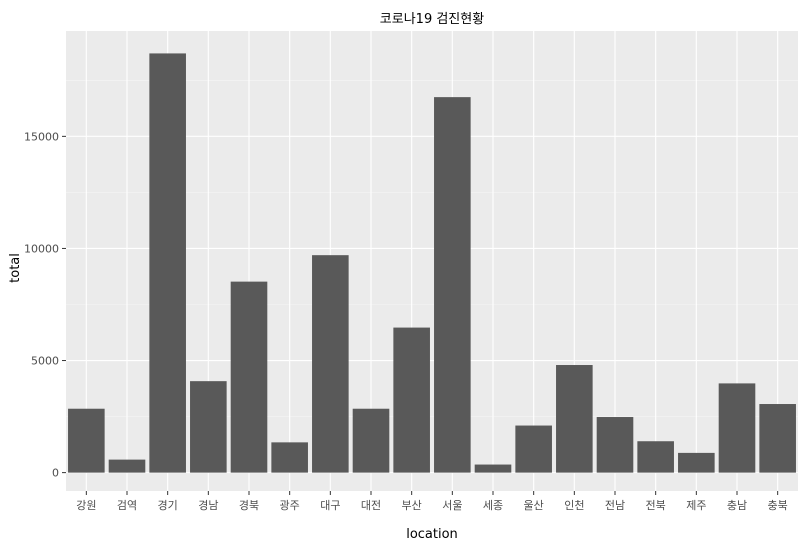  What do you see at coordinates (15, 268) in the screenshot?
I see `y-axis-title: total` at bounding box center [15, 268].